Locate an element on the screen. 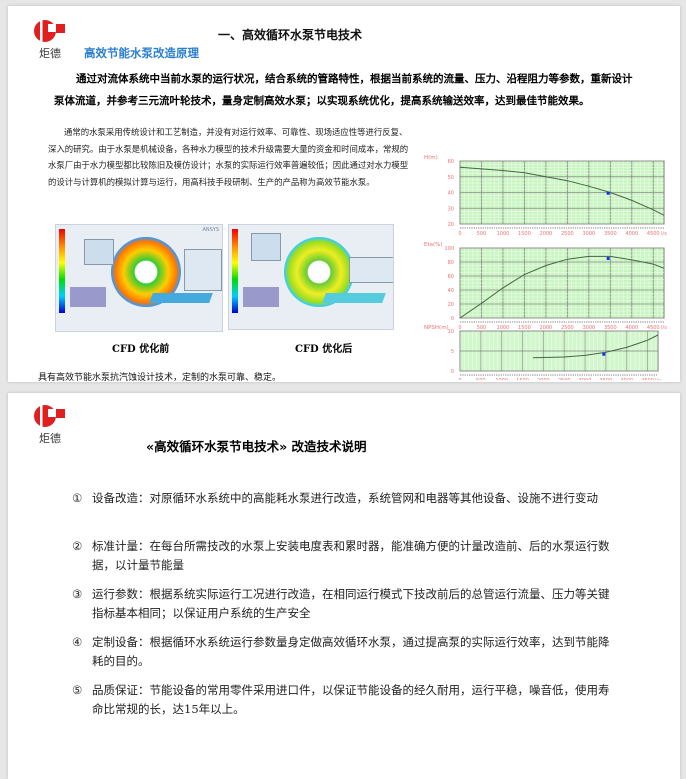  item-number: ④ is located at coordinates (77, 642).